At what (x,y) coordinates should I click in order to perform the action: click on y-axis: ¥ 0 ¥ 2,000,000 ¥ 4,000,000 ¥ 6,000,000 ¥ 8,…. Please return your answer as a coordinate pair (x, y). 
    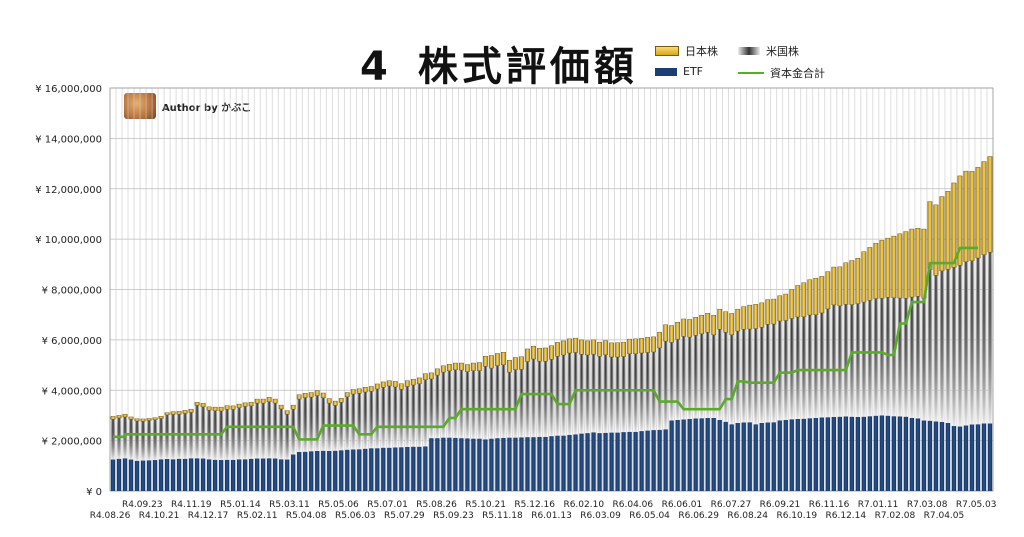
    Looking at the image, I should click on (68, 291).